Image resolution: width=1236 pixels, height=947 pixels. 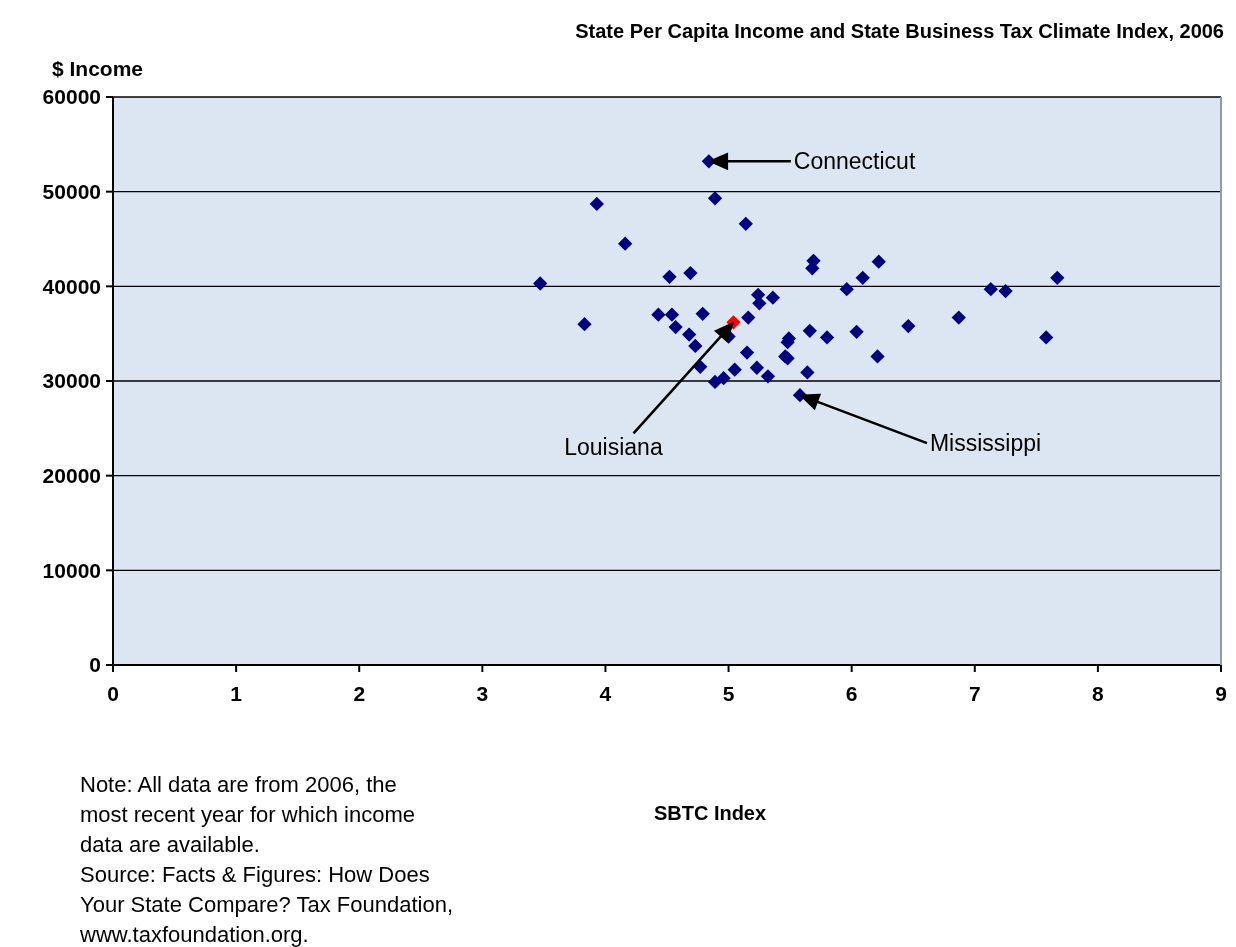 What do you see at coordinates (95, 665) in the screenshot?
I see `y-tick-label: 0` at bounding box center [95, 665].